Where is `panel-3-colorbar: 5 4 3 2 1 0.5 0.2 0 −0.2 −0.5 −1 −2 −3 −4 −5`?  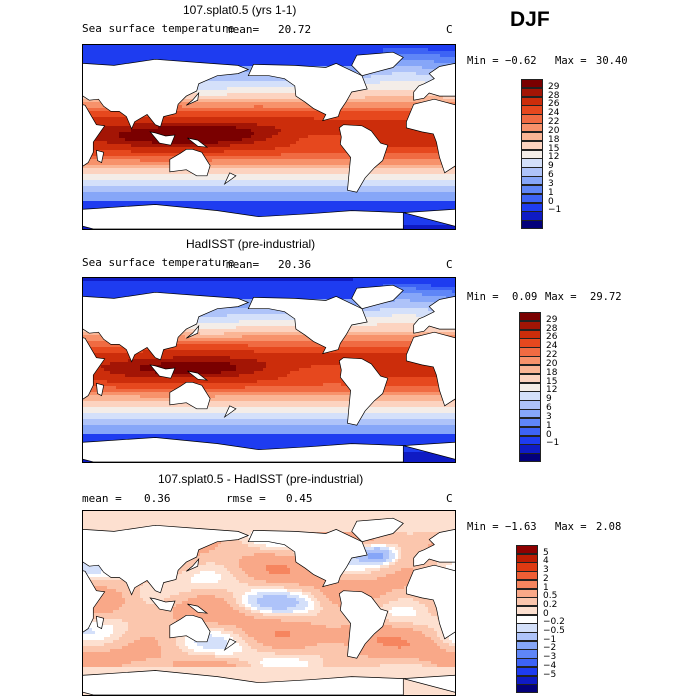
panel-3-colorbar: 5 4 3 2 1 0.5 0.2 0 −0.2 −0.5 −1 −2 −3 −4 −5 is located at coordinates (546, 619).